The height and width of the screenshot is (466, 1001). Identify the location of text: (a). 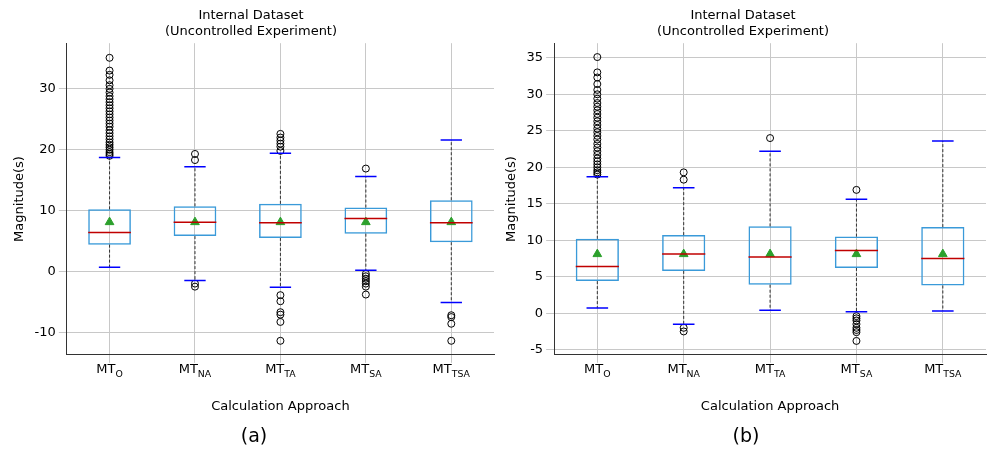
(254, 435).